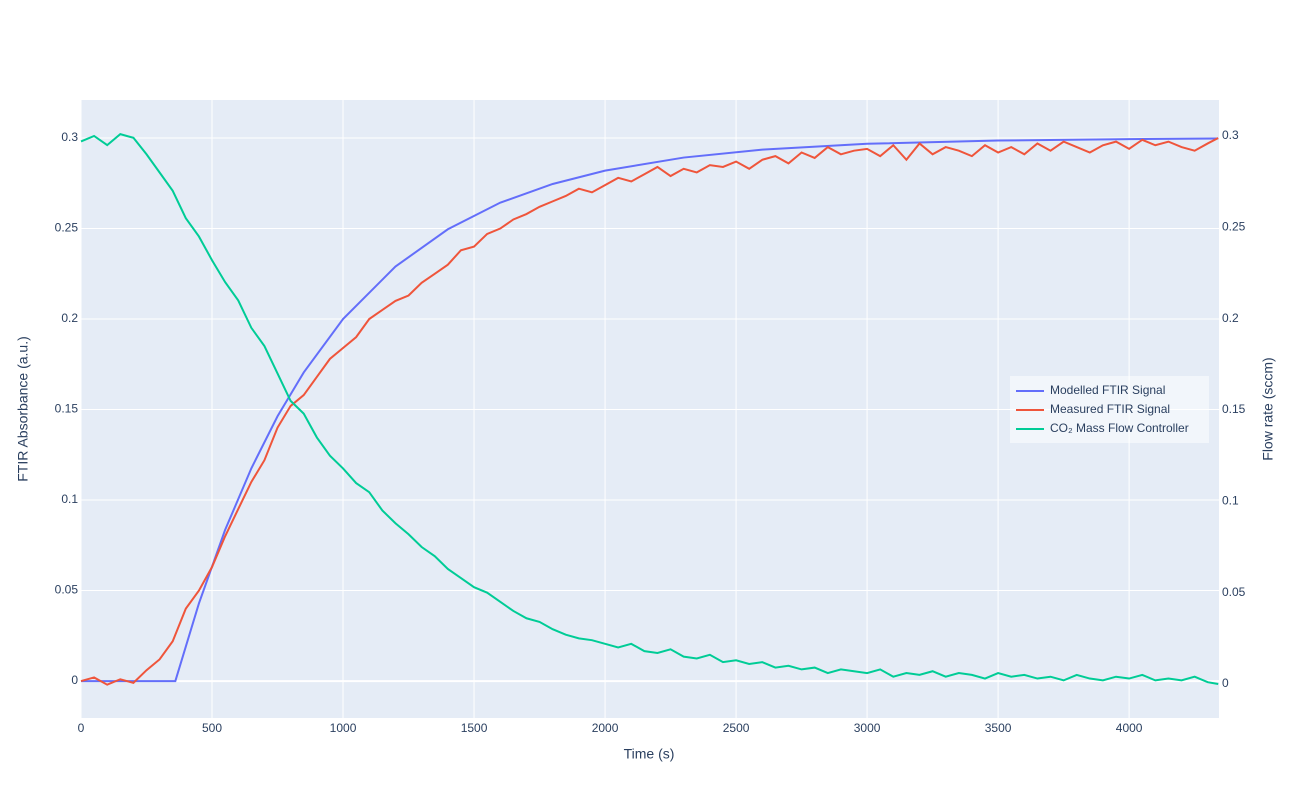 The image size is (1300, 800). Describe the element at coordinates (1230, 318) in the screenshot. I see `y2-tick-label: 0.2` at that location.